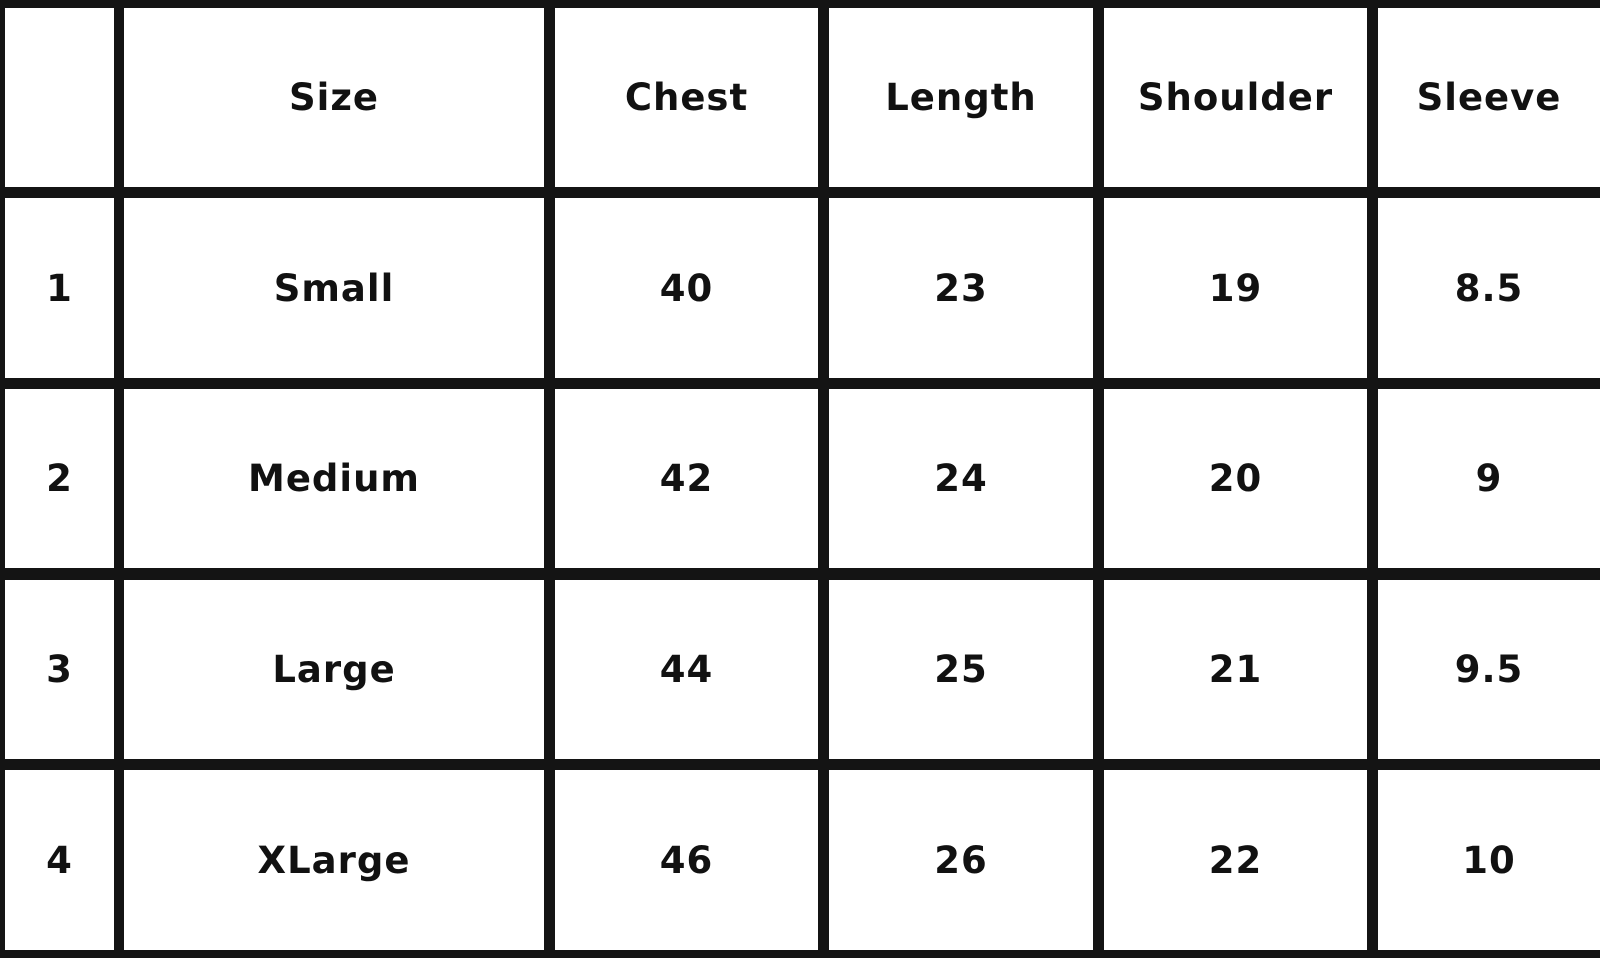  What do you see at coordinates (686, 669) in the screenshot?
I see `cell-chest: 44` at bounding box center [686, 669].